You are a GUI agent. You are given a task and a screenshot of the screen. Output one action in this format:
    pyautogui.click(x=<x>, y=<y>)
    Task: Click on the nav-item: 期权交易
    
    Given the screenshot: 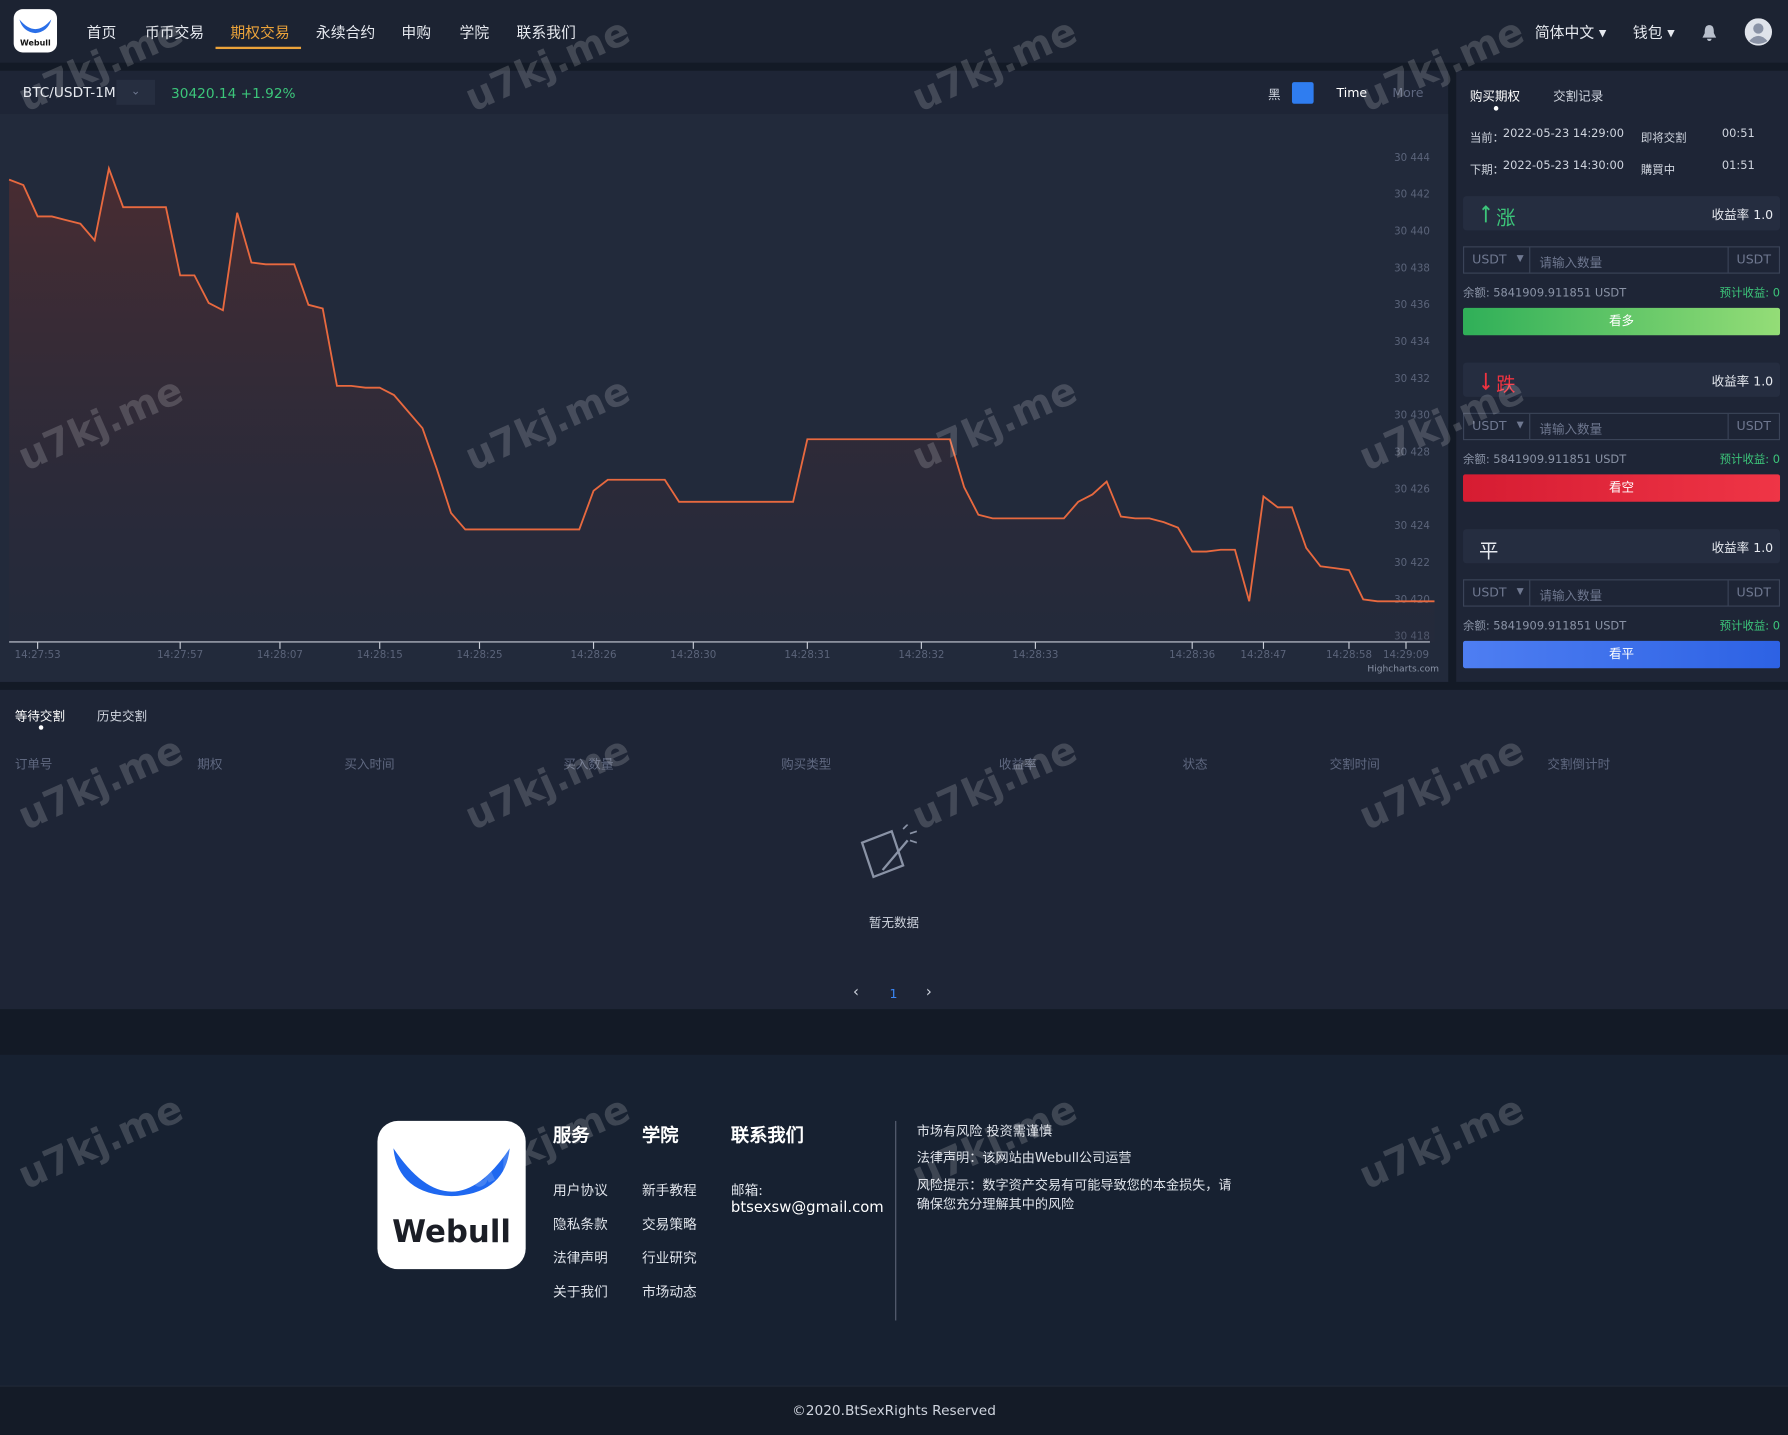 What is the action you would take?
    pyautogui.click(x=260, y=34)
    